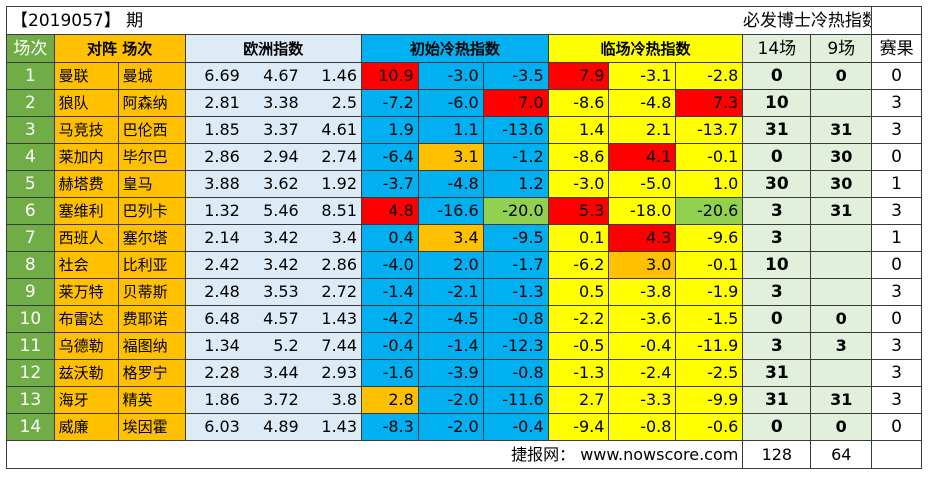 The height and width of the screenshot is (484, 928). I want to click on euro-odds-cell: 3.88, so click(214, 184).